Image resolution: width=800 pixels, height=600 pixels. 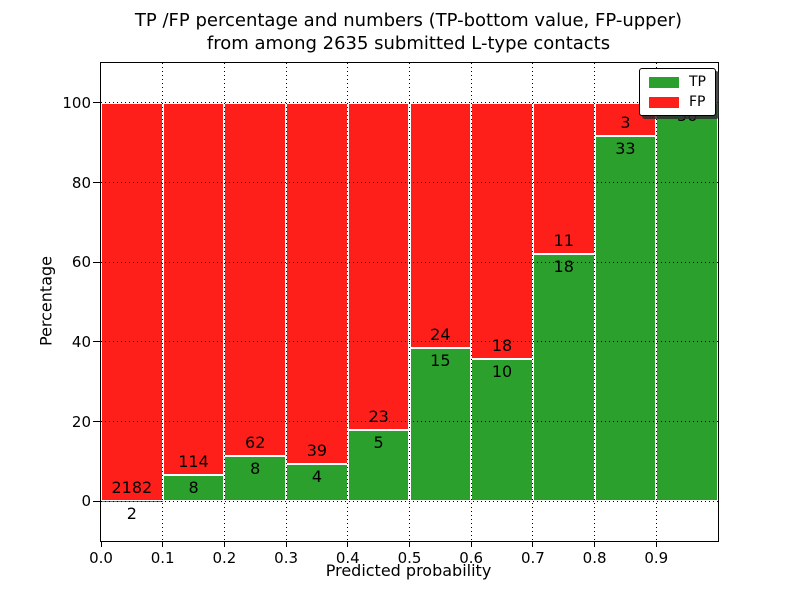 I want to click on fp-count-label: 11, so click(x=563, y=240).